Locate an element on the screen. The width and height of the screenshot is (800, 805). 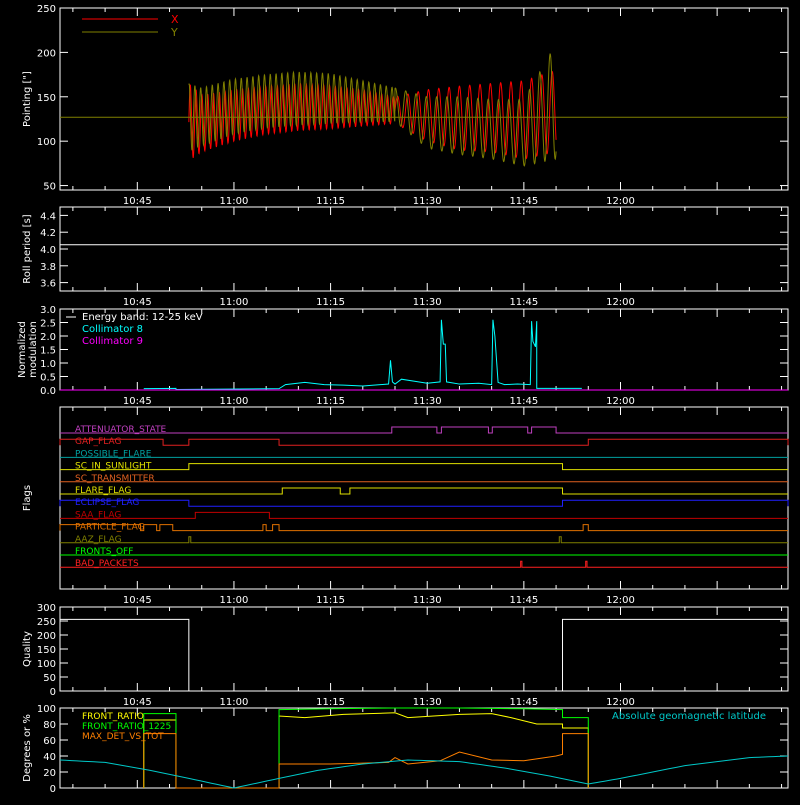
modulation-legend-header: Energy band: 12-25 keV is located at coordinates (142, 317).